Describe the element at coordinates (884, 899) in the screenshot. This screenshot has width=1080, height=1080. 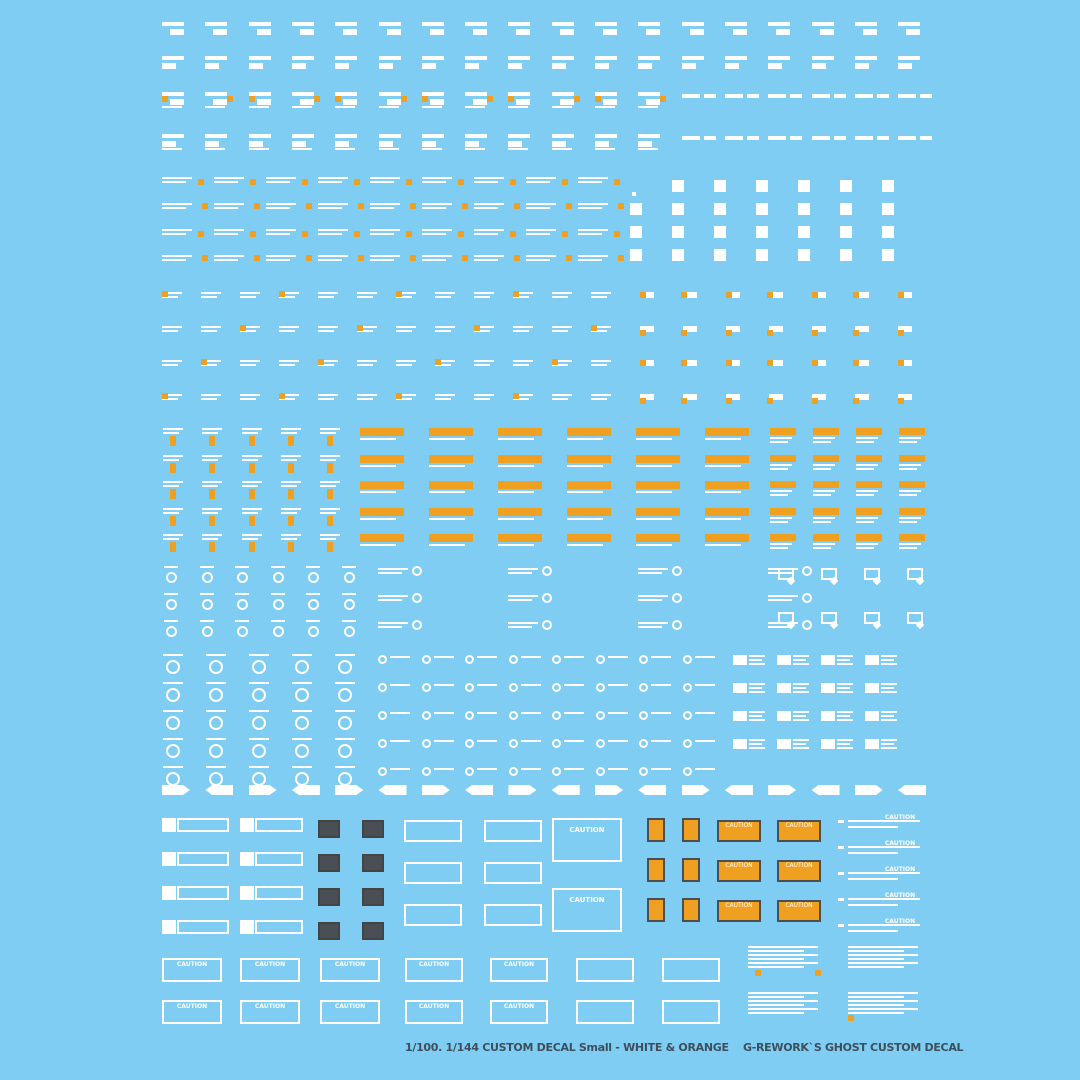
I see `decal-line` at that location.